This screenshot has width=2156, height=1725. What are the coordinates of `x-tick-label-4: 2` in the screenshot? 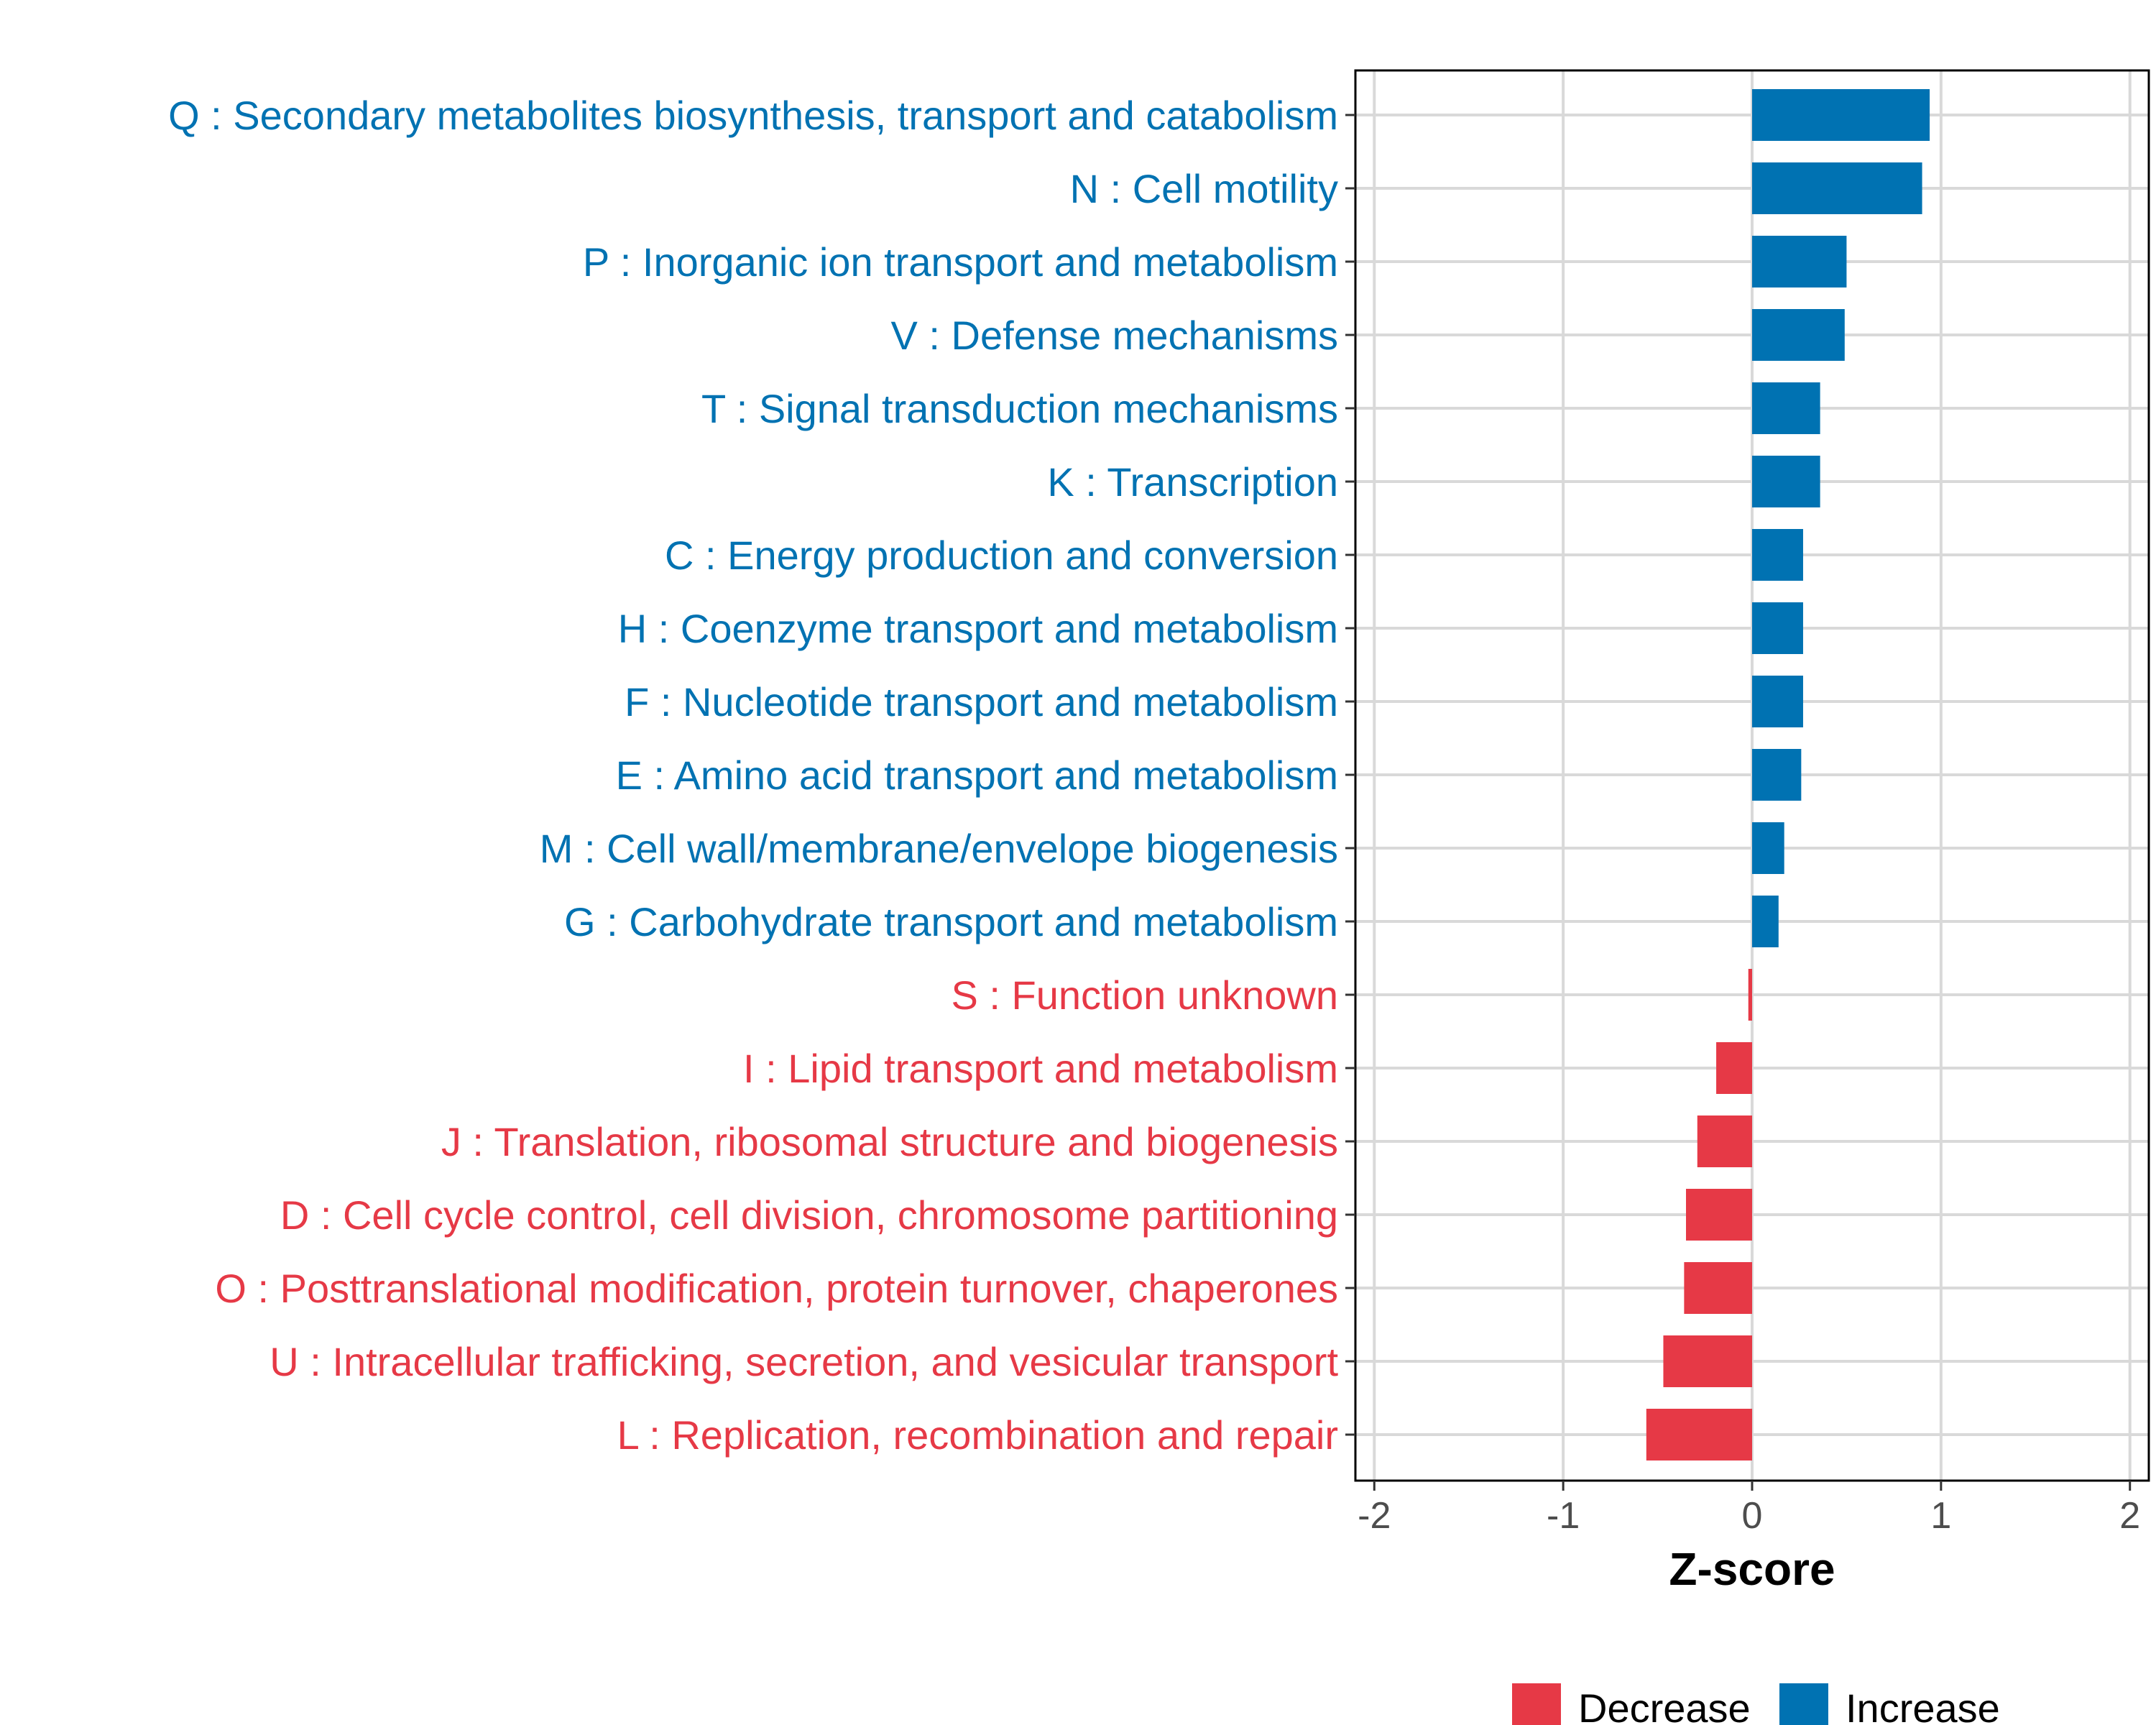 It's located at (2129, 1516).